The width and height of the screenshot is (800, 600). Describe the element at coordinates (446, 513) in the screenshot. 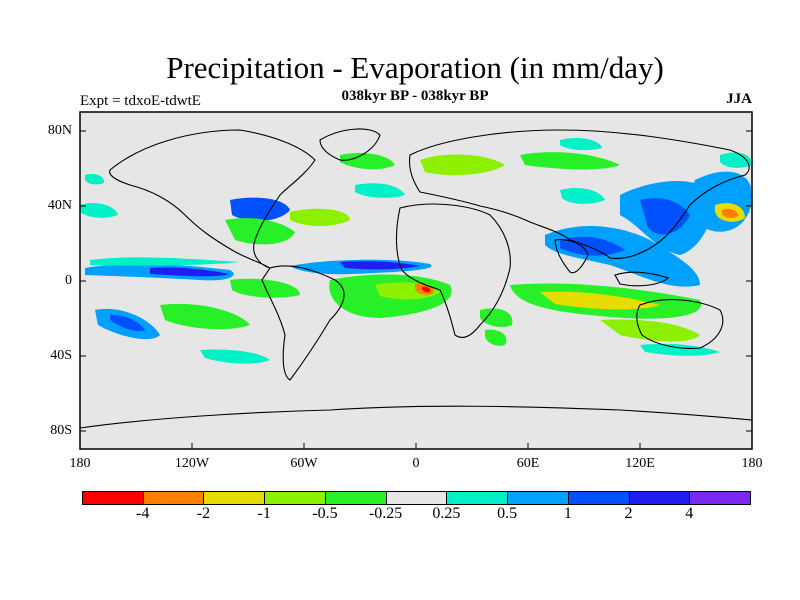

I see `colorbar-label: 0.25` at that location.